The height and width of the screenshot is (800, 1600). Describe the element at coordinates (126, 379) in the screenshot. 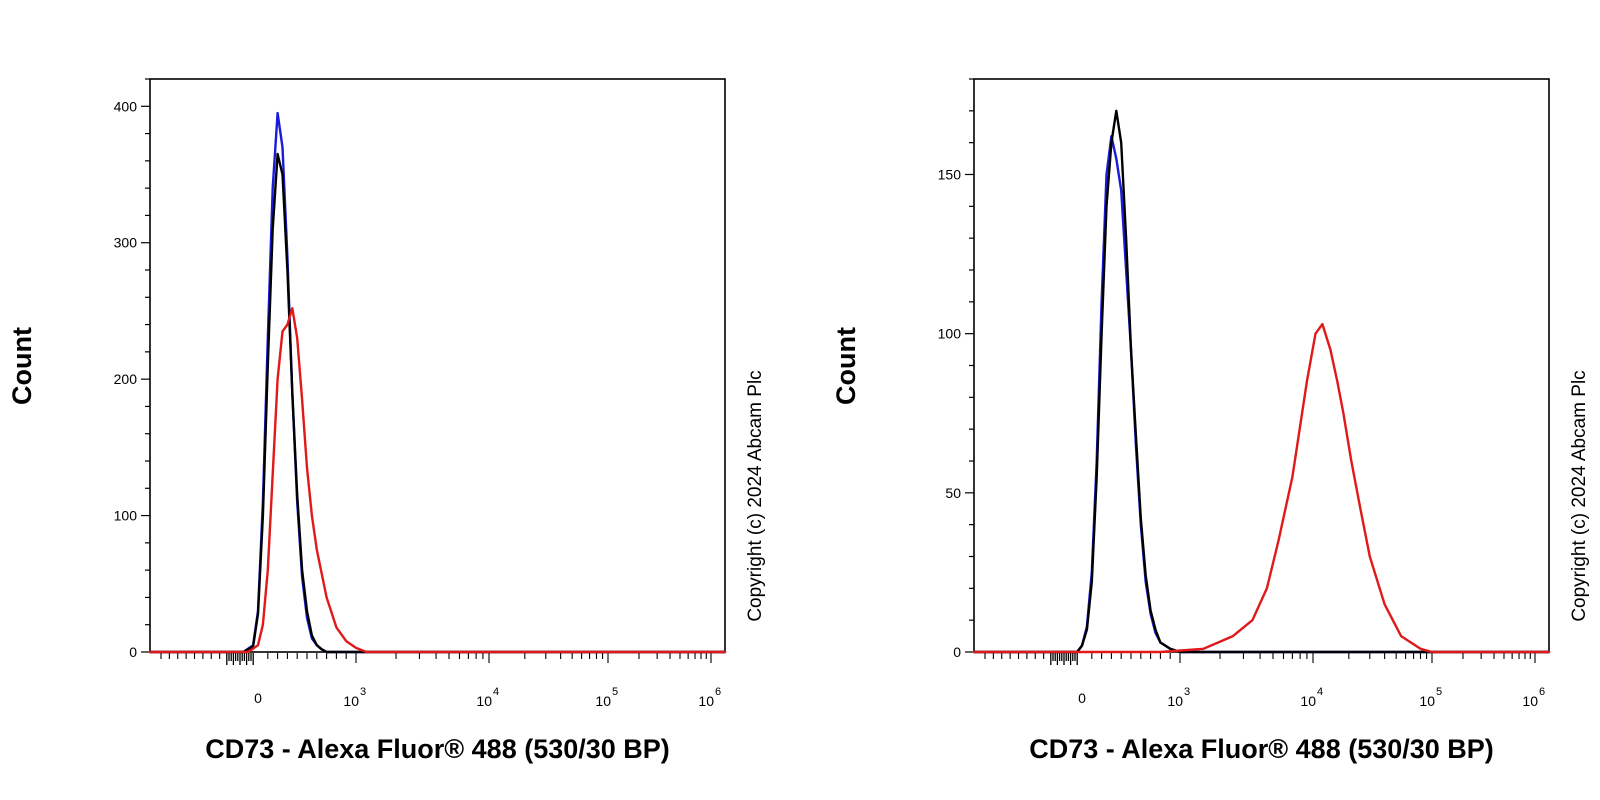

I see `y-tick-label: 200` at that location.